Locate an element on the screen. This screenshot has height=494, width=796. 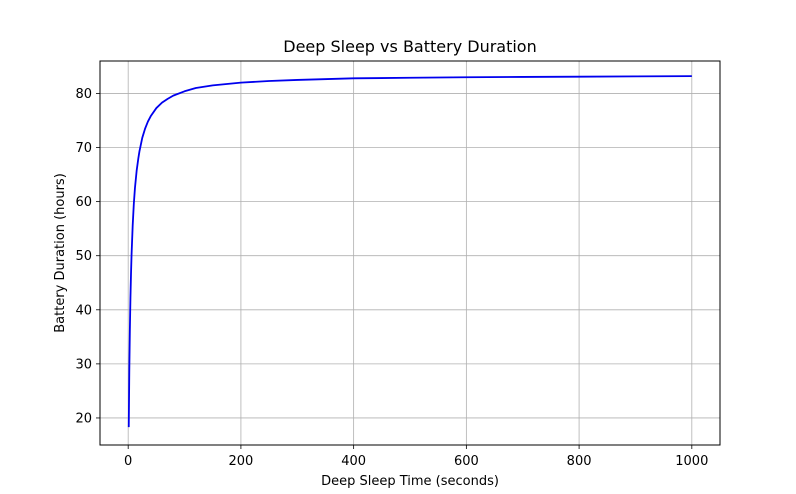
y-axis-label: Battery Duration (hours) is located at coordinates (60, 253).